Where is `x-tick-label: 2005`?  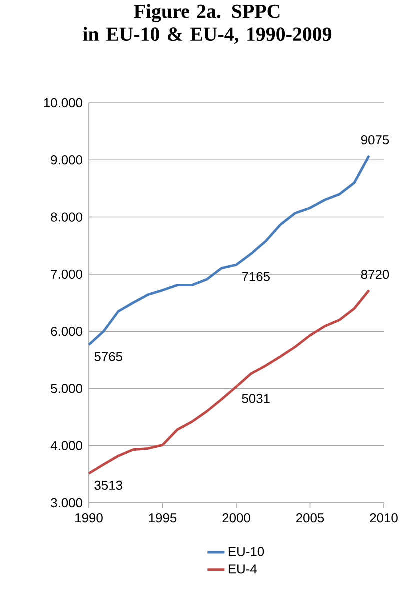
x-tick-label: 2005 is located at coordinates (310, 518).